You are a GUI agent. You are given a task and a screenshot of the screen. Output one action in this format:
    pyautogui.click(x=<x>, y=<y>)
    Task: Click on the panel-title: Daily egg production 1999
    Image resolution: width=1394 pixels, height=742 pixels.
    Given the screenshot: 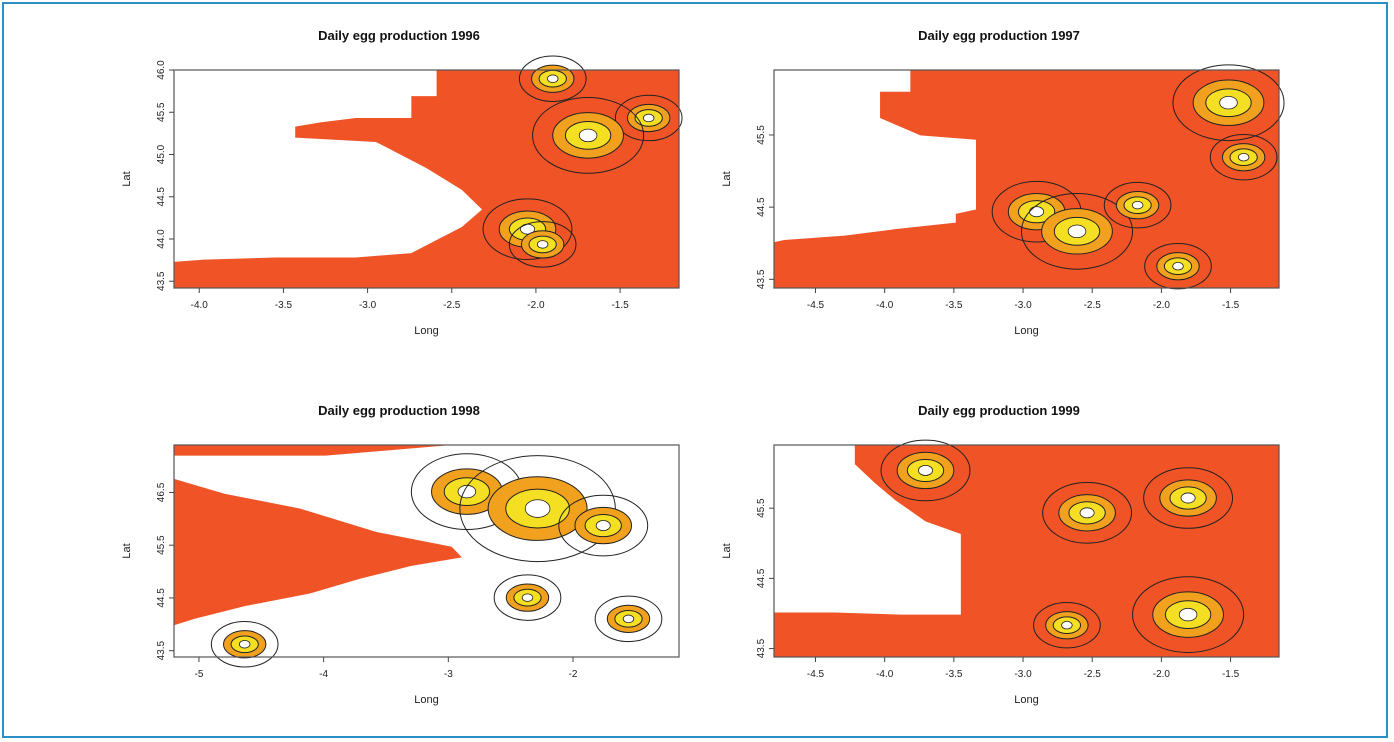 What is the action you would take?
    pyautogui.click(x=999, y=410)
    